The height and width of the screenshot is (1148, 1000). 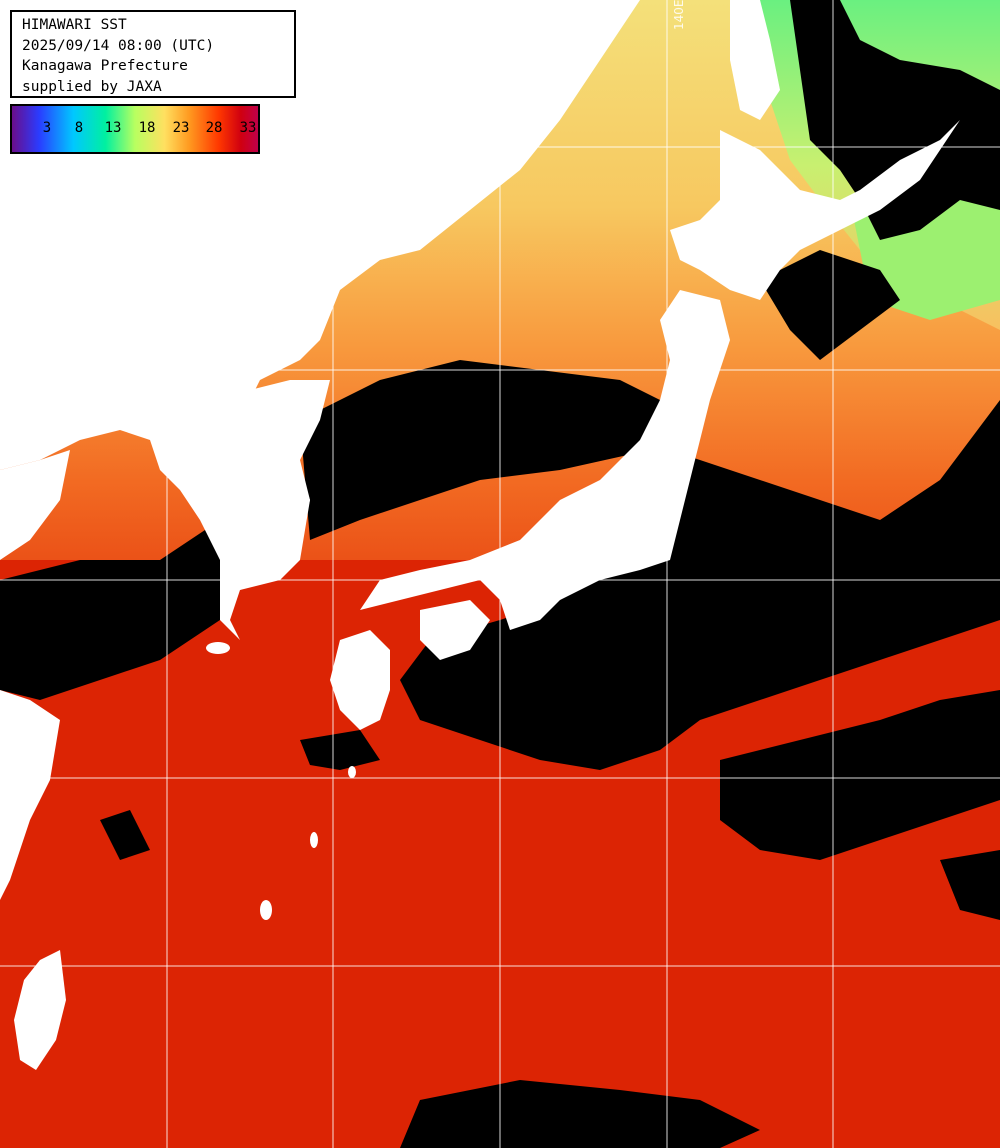 I want to click on legend-tick: 28, so click(x=214, y=128).